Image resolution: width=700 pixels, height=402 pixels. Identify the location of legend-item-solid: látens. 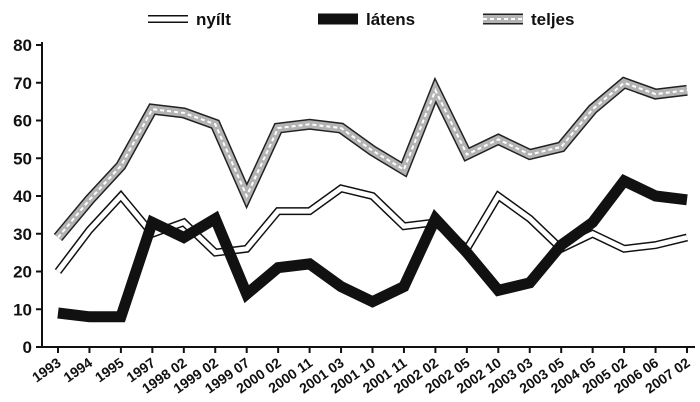
(366, 19).